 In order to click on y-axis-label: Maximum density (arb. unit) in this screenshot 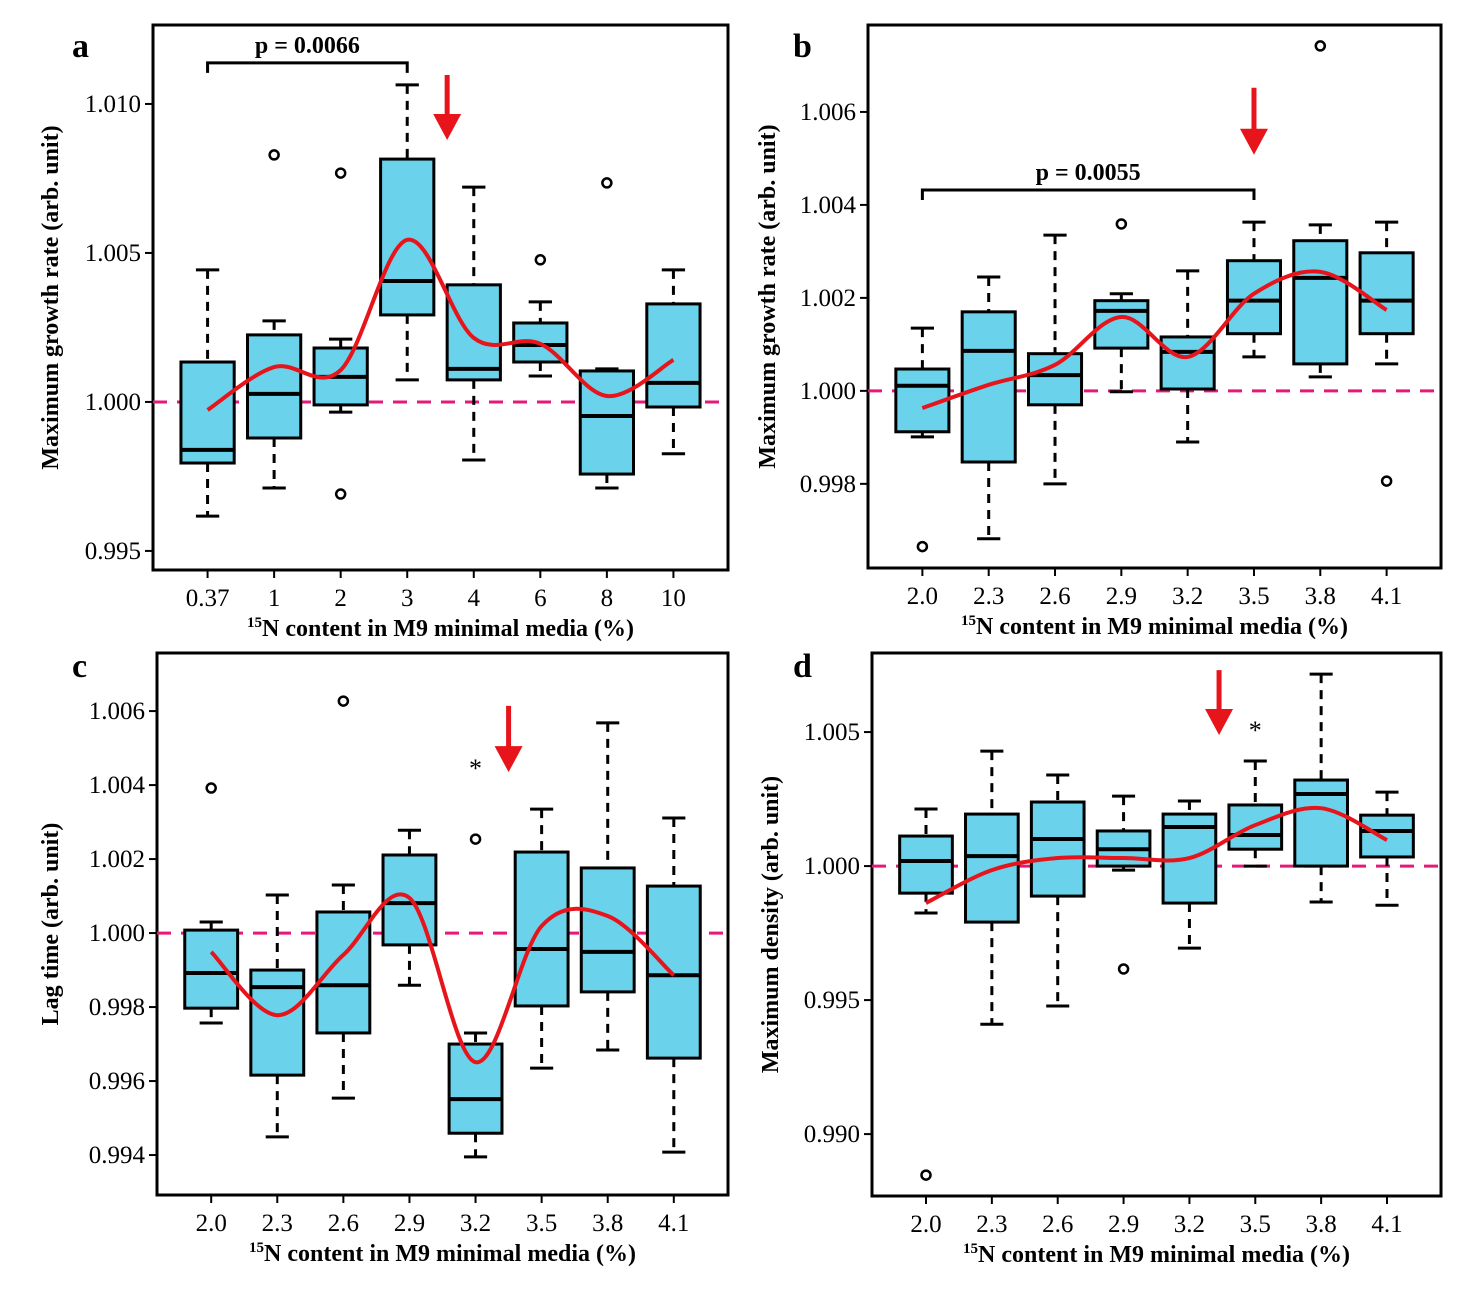, I will do `click(771, 924)`.